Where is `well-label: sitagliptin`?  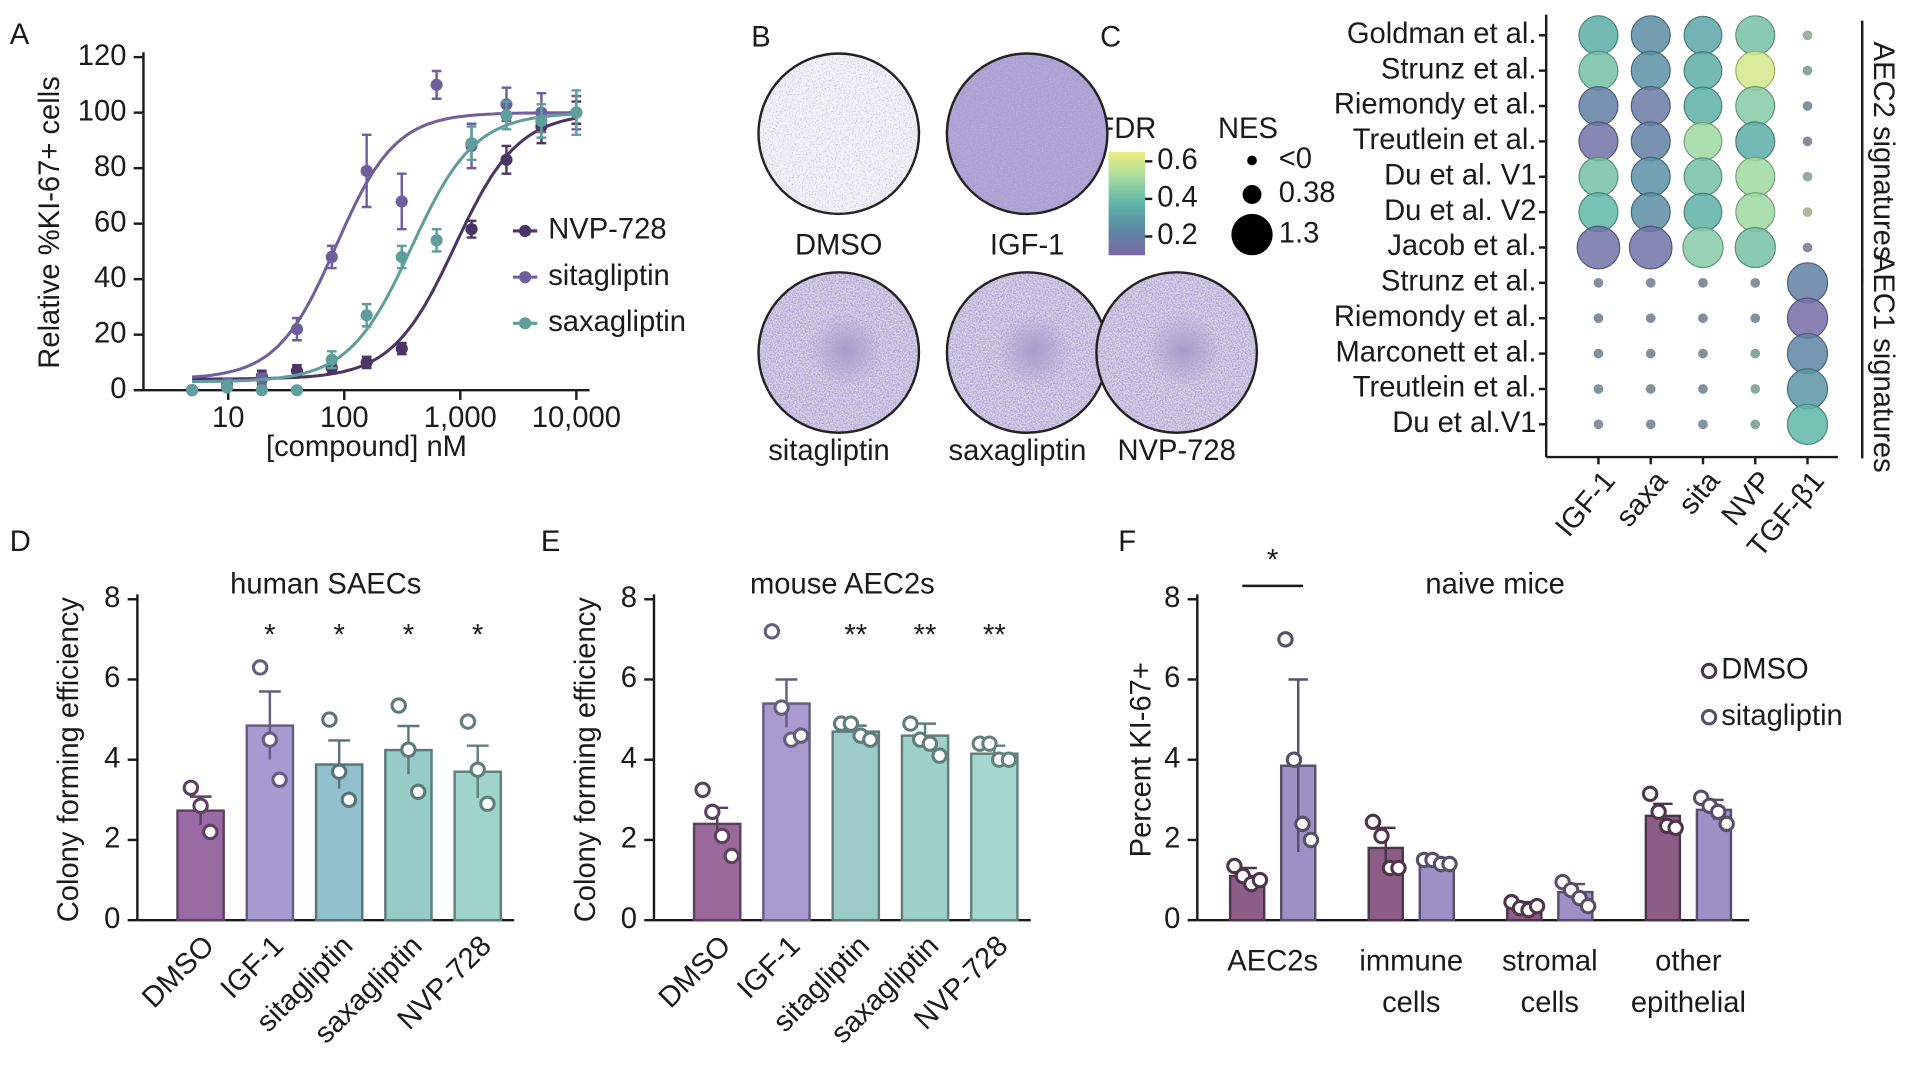 well-label: sitagliptin is located at coordinates (829, 451).